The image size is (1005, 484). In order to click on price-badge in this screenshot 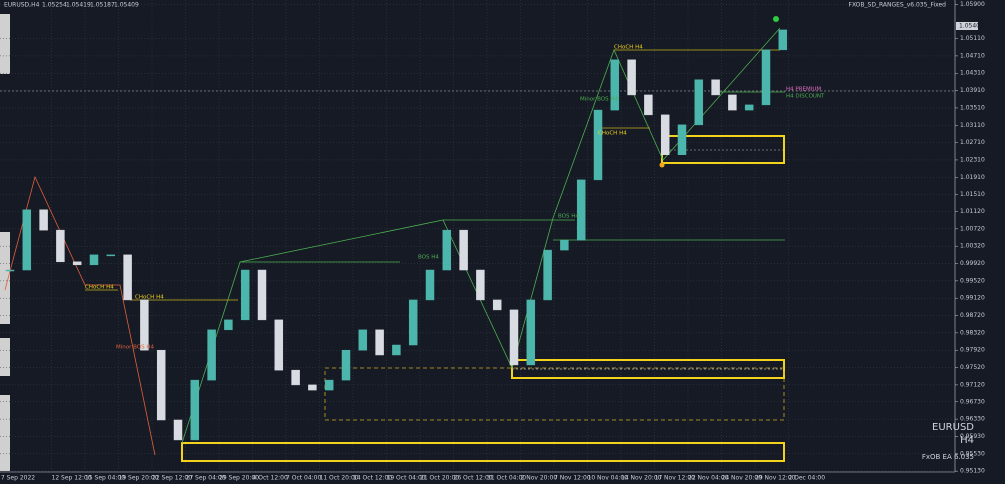, I will do `click(967, 26)`.